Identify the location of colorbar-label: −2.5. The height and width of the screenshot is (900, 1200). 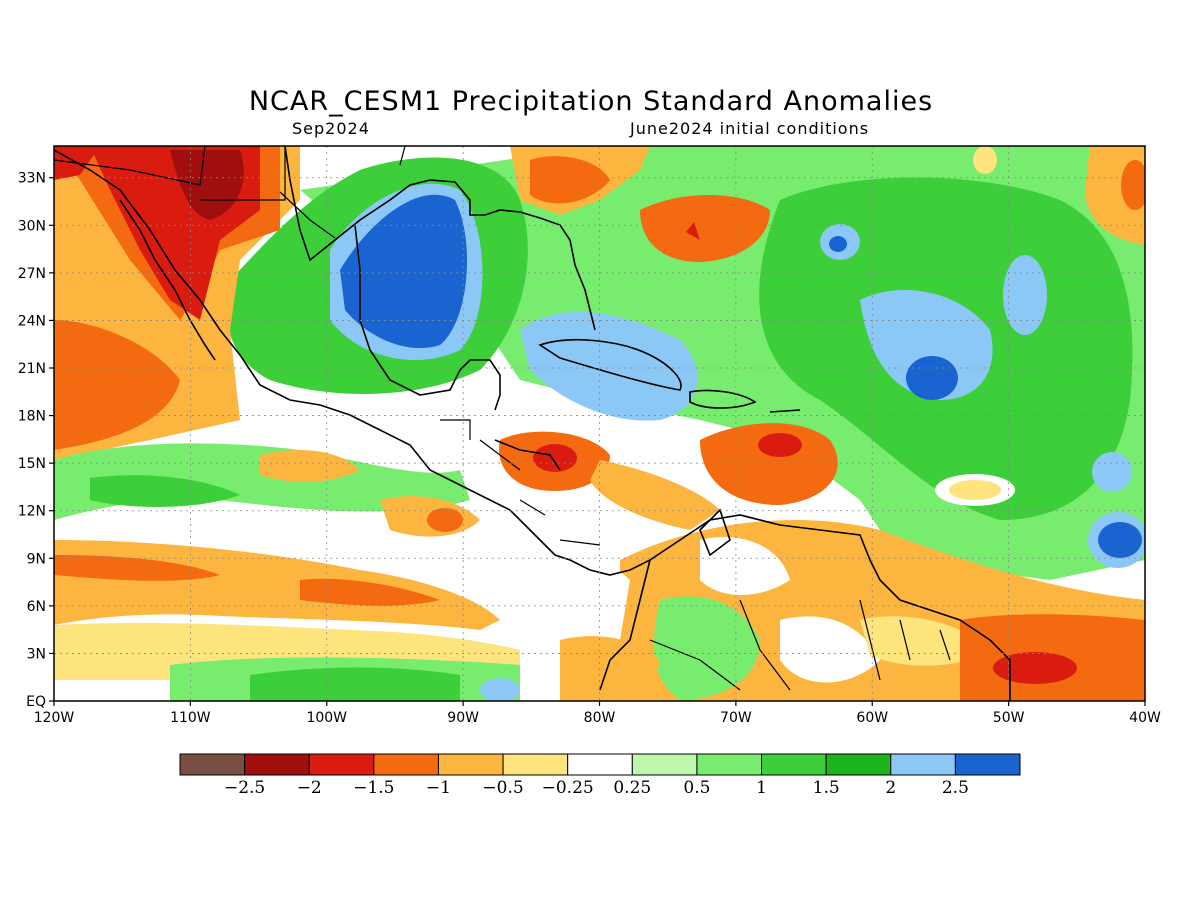
(244, 788).